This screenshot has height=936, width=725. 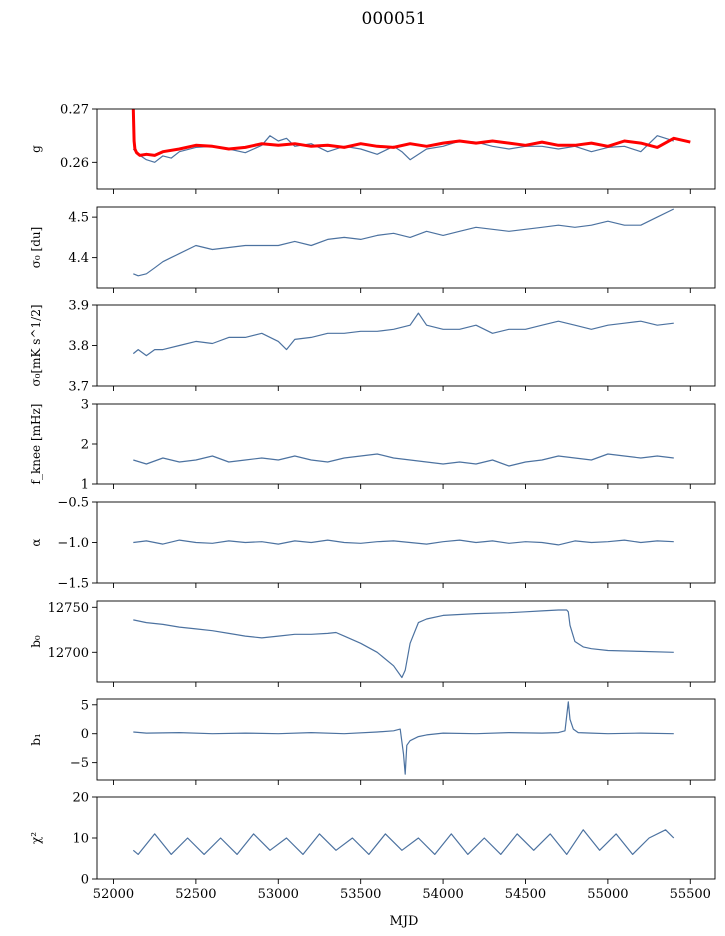 I want to click on y-tick-label: 5, so click(x=85, y=705).